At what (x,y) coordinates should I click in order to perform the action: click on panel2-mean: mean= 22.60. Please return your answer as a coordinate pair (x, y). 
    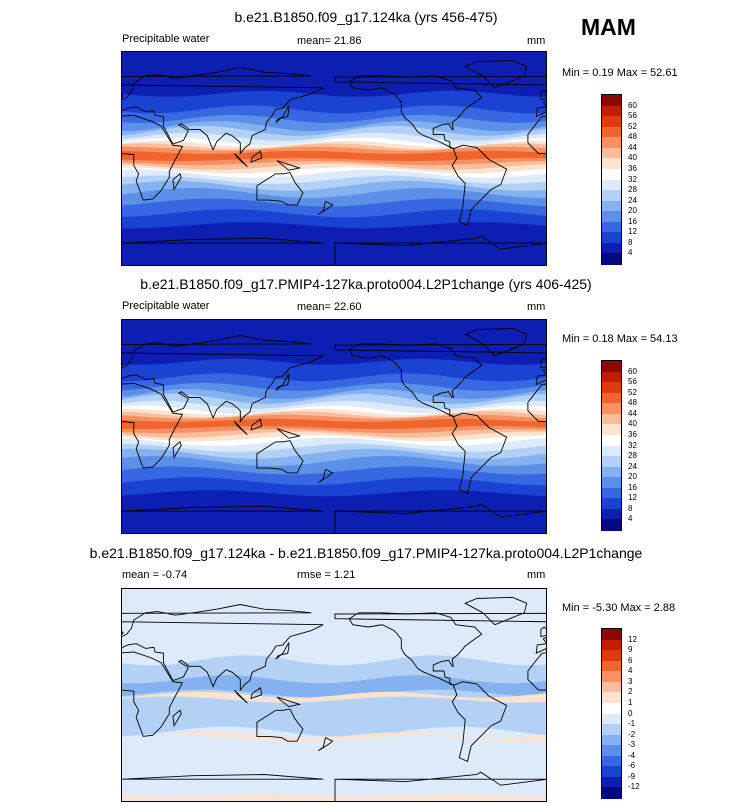
    Looking at the image, I should click on (329, 307).